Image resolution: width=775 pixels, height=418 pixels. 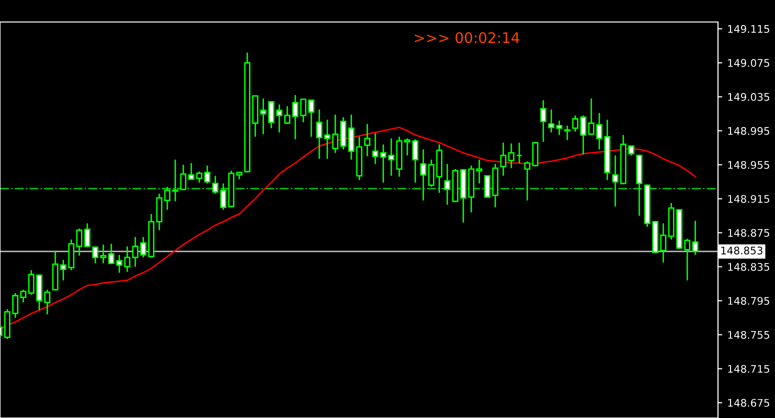 What do you see at coordinates (749, 232) in the screenshot?
I see `y-tick-label: 148.875` at bounding box center [749, 232].